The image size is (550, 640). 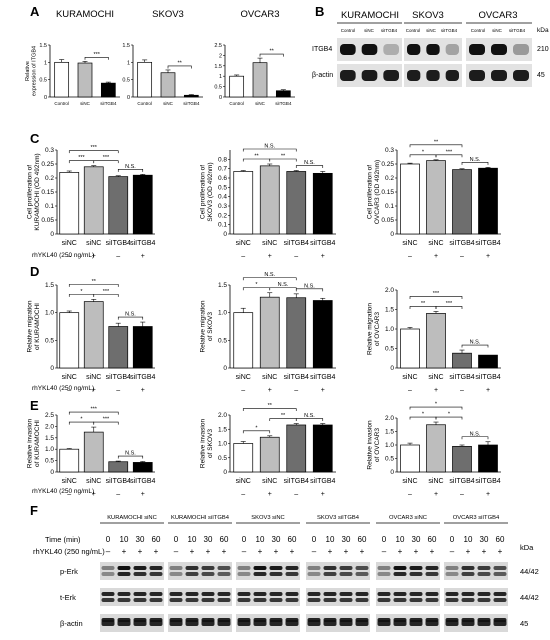 I want to click on blot-b-row-label: β-actin, so click(x=322, y=75).